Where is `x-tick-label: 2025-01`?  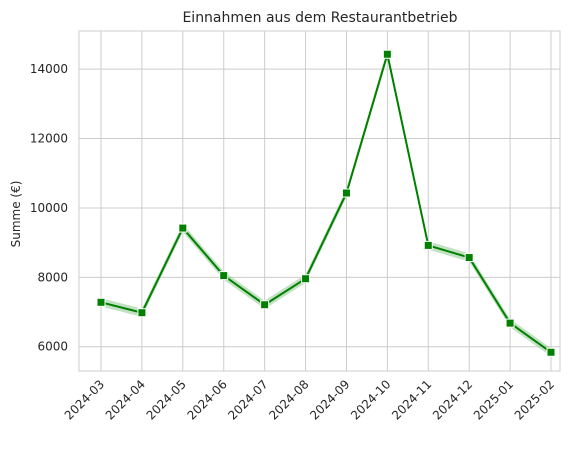
x-tick-label: 2025-01 is located at coordinates (493, 399).